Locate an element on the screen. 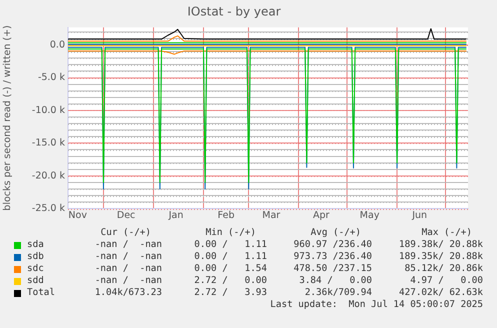 The height and width of the screenshot is (328, 497). legend-label: sda is located at coordinates (35, 245).